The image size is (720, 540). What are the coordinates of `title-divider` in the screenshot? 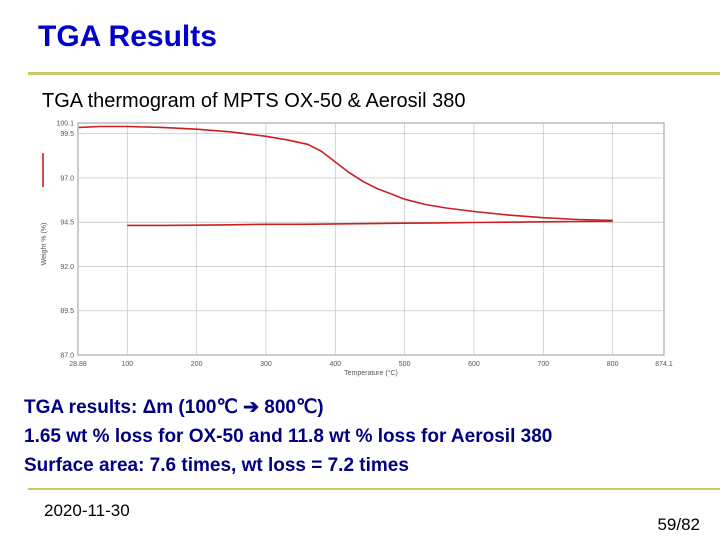 It's located at (374, 73).